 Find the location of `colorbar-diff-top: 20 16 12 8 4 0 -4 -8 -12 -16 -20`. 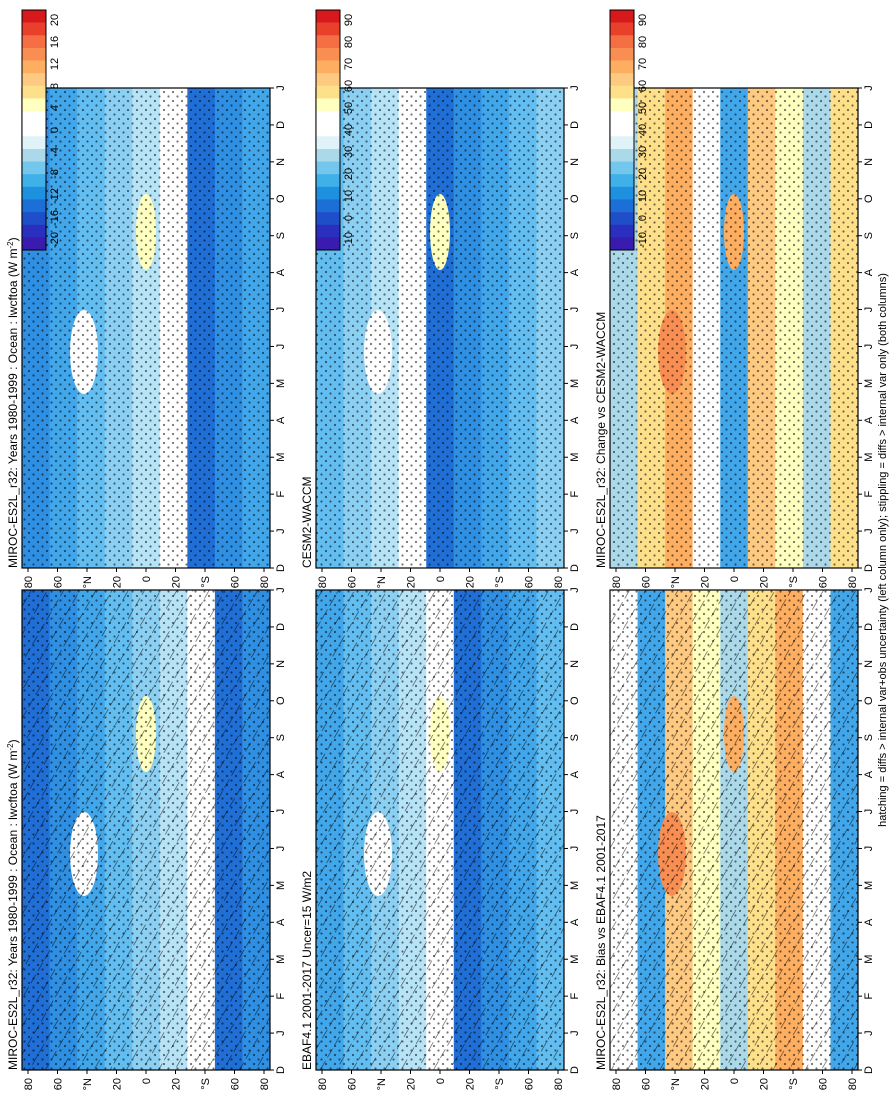

colorbar-diff-top: 20 16 12 8 4 0 -4 -8 -12 -16 -20 is located at coordinates (41, 130).